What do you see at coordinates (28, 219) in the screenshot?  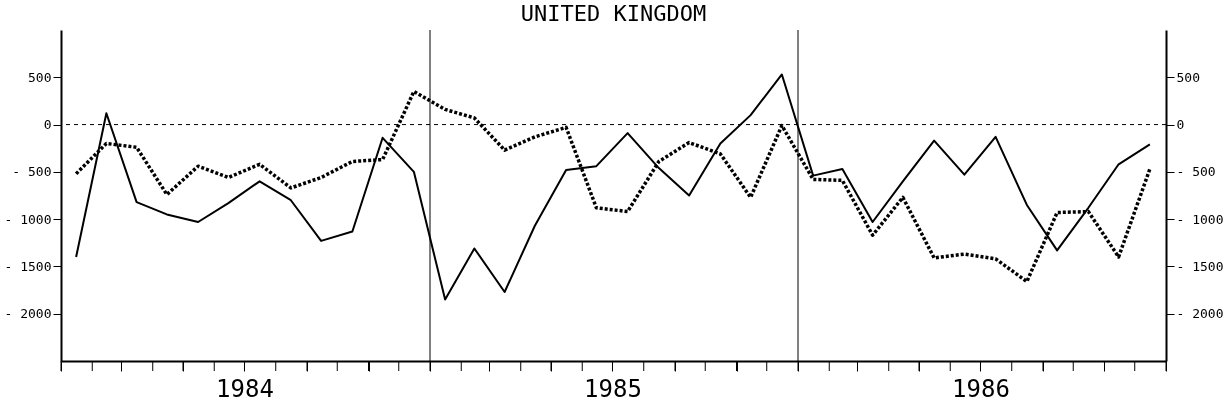 I see `y-tick-label: - 1000` at bounding box center [28, 219].